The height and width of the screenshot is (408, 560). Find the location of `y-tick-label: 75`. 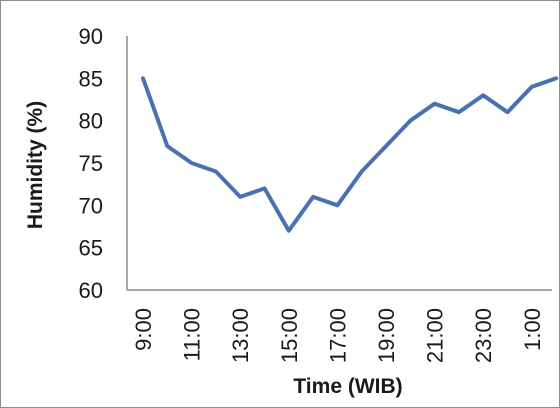

y-tick-label: 75 is located at coordinates (91, 163).